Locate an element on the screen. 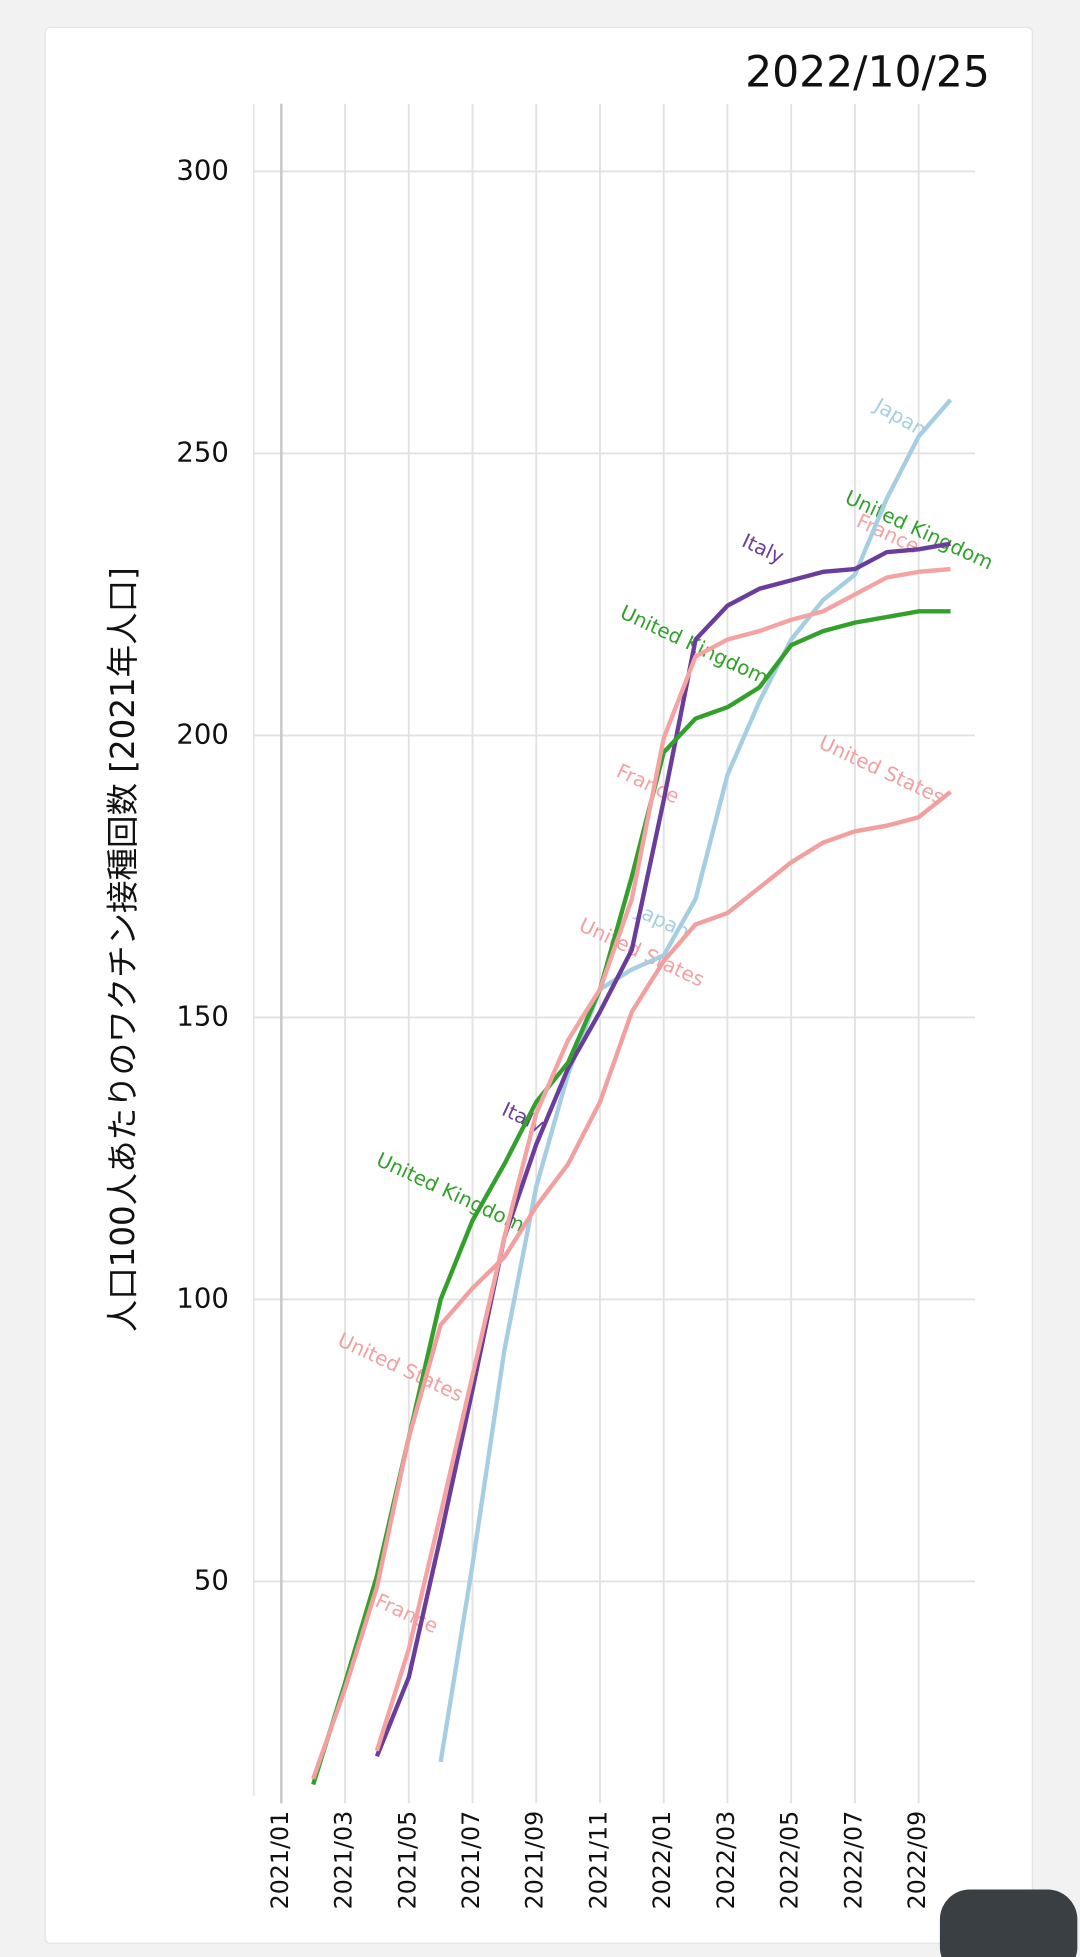 The height and width of the screenshot is (1957, 1080). y-tick-label: 50 is located at coordinates (211, 1580).